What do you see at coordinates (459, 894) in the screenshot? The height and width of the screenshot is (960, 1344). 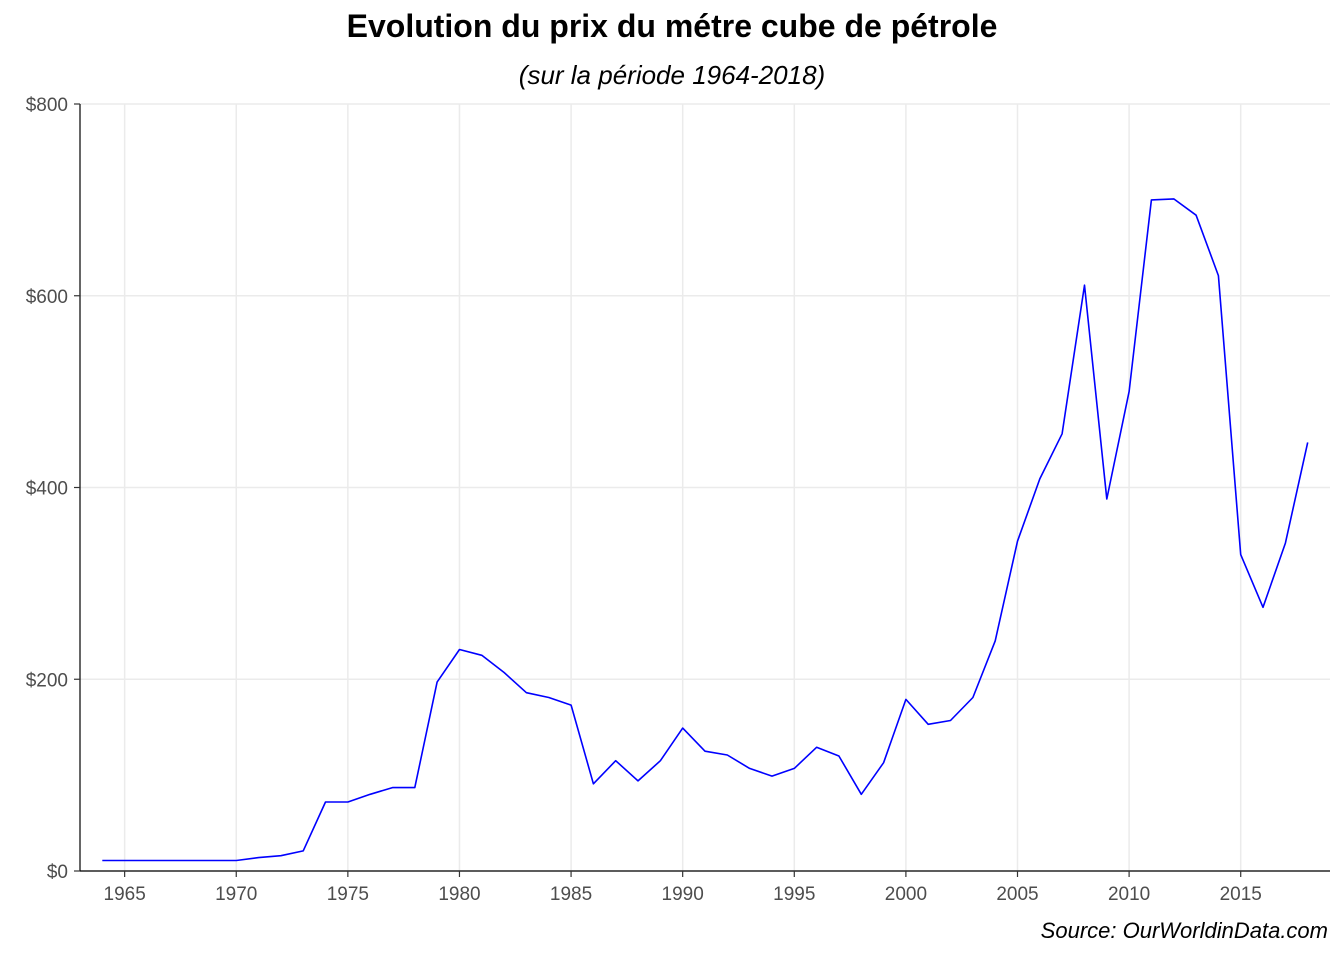 I see `x-tick-label: 1980` at bounding box center [459, 894].